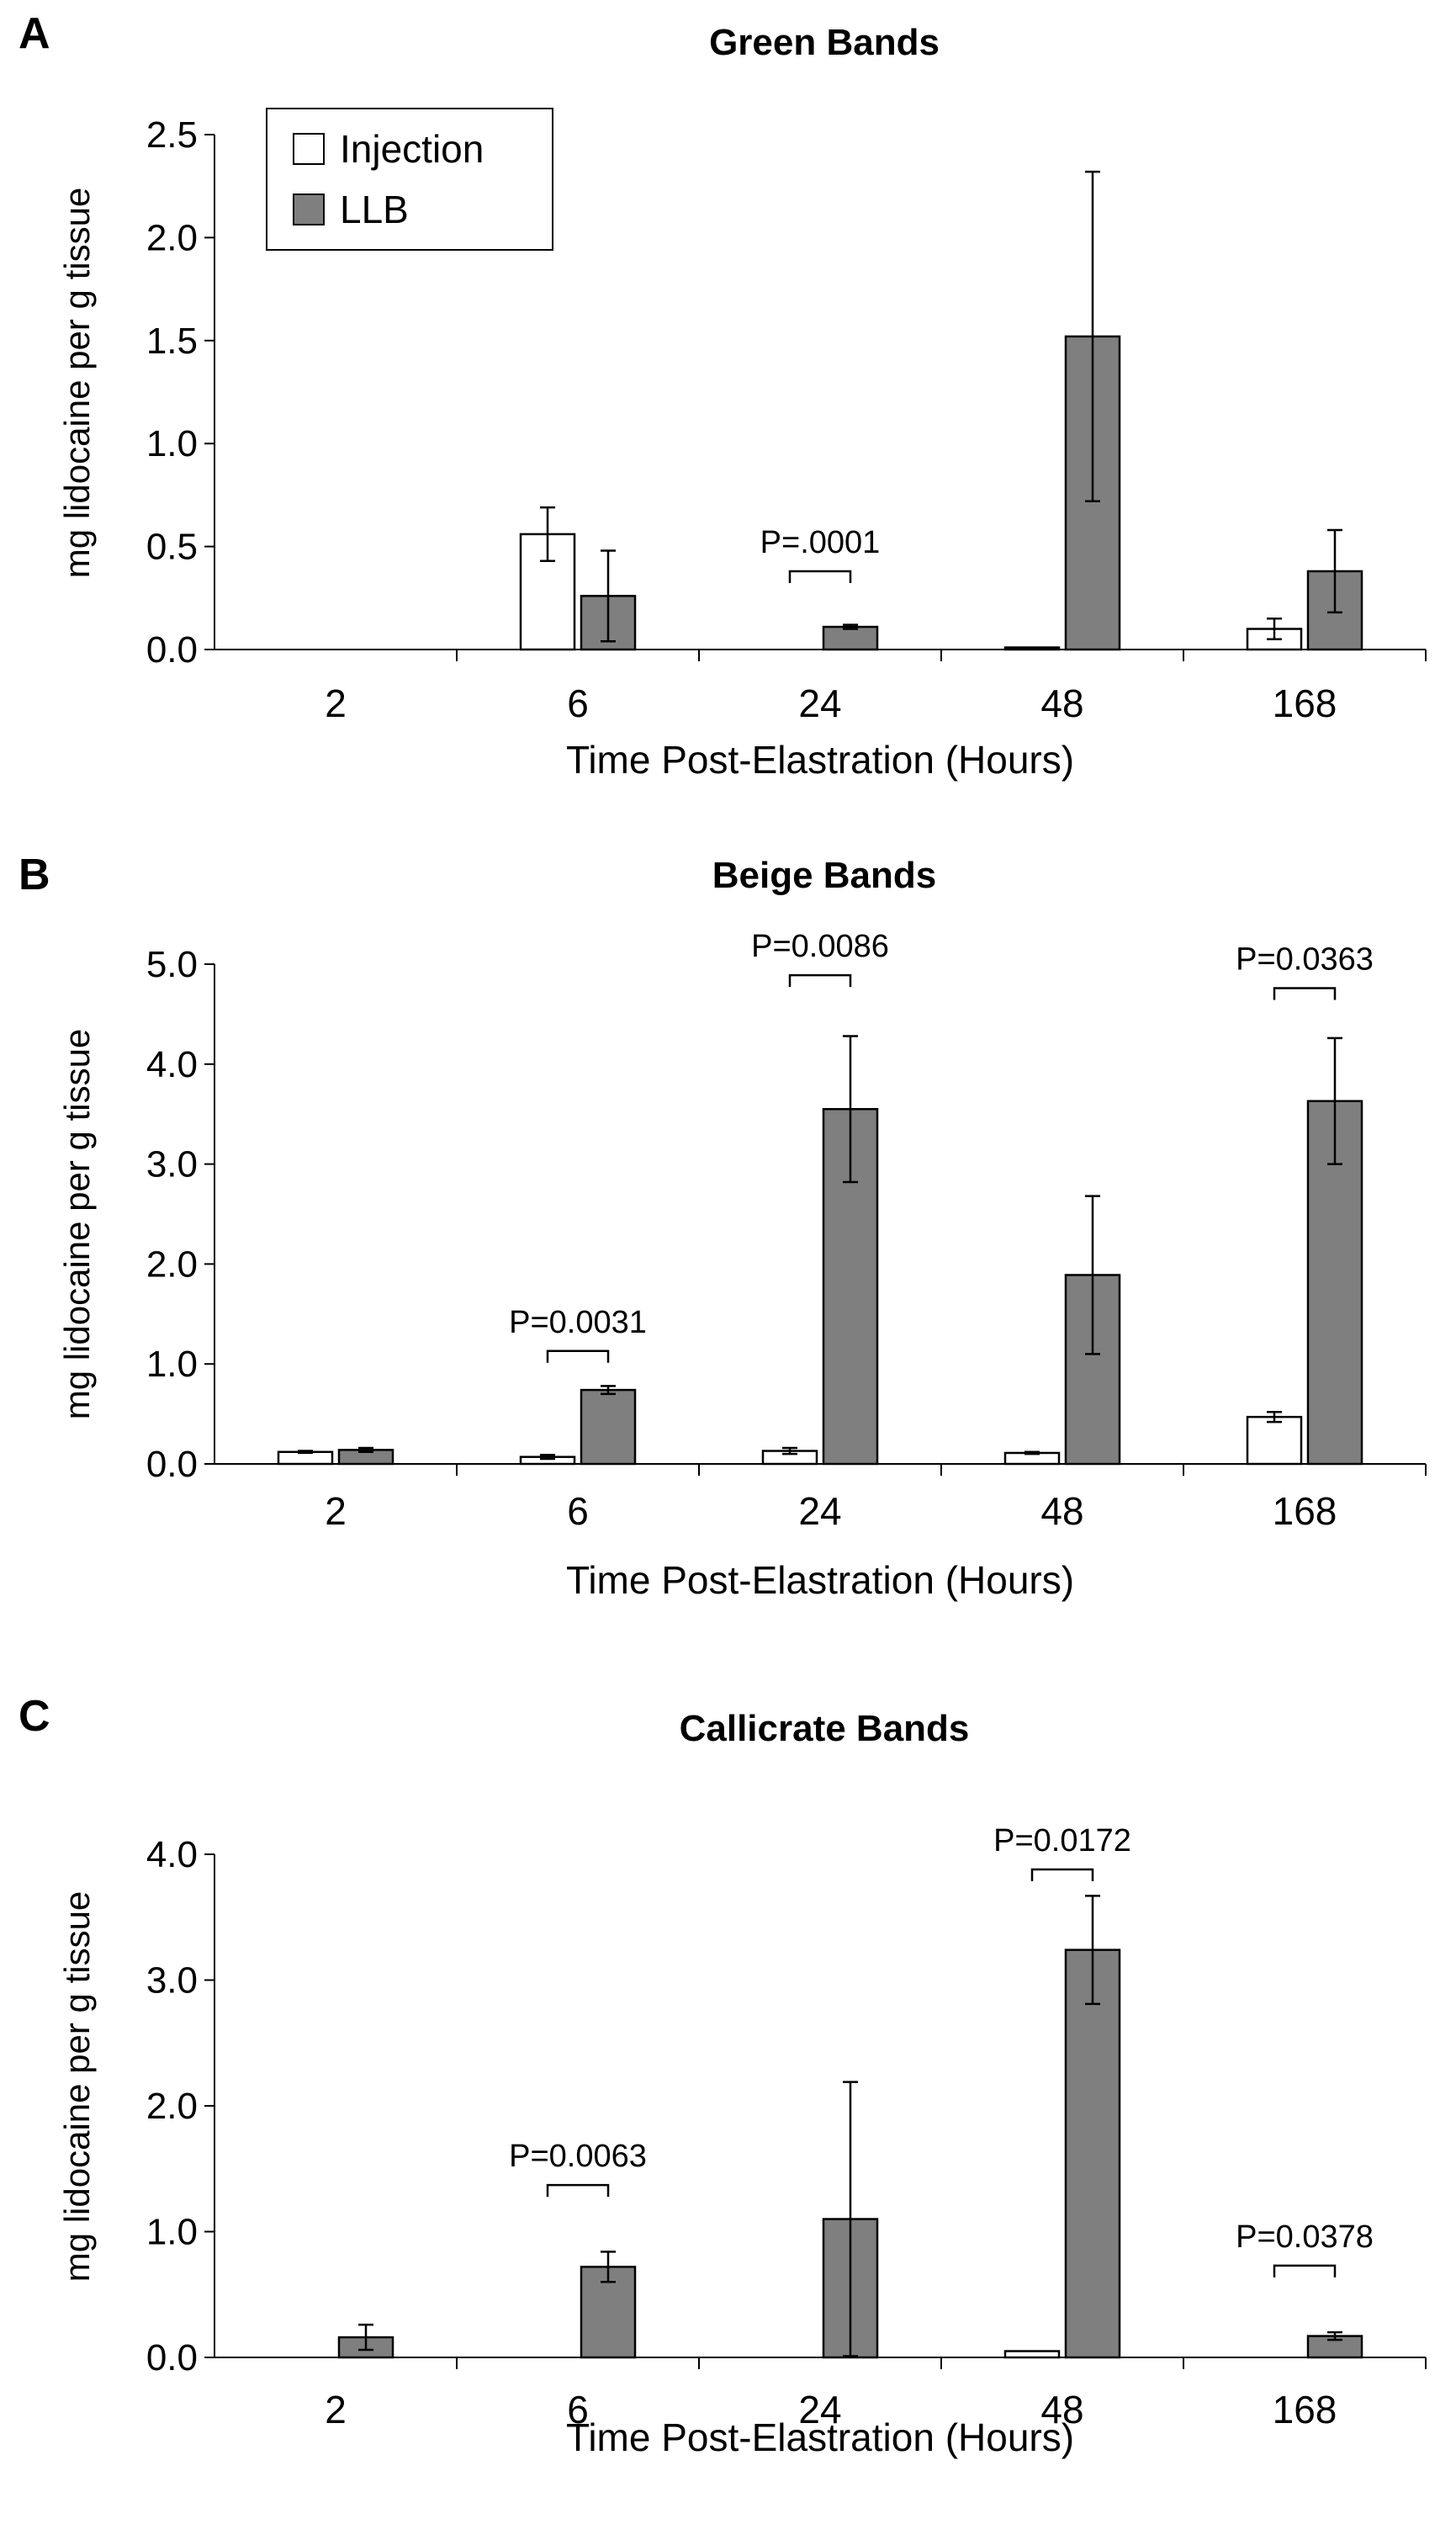 Image resolution: width=1456 pixels, height=2524 pixels. What do you see at coordinates (172, 135) in the screenshot?
I see `y-tick-label: 2.5` at bounding box center [172, 135].